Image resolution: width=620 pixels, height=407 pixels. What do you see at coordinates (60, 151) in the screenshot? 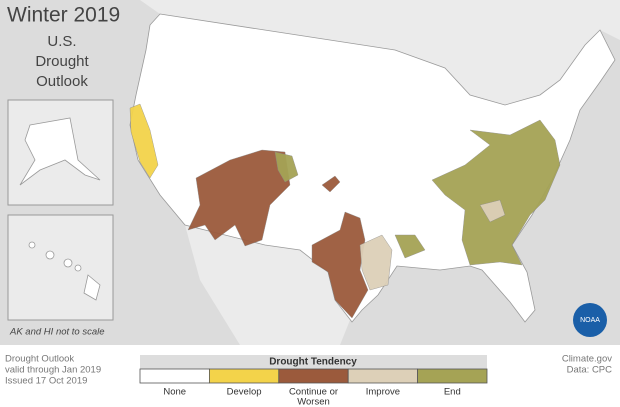
I see `alaska` at bounding box center [60, 151].